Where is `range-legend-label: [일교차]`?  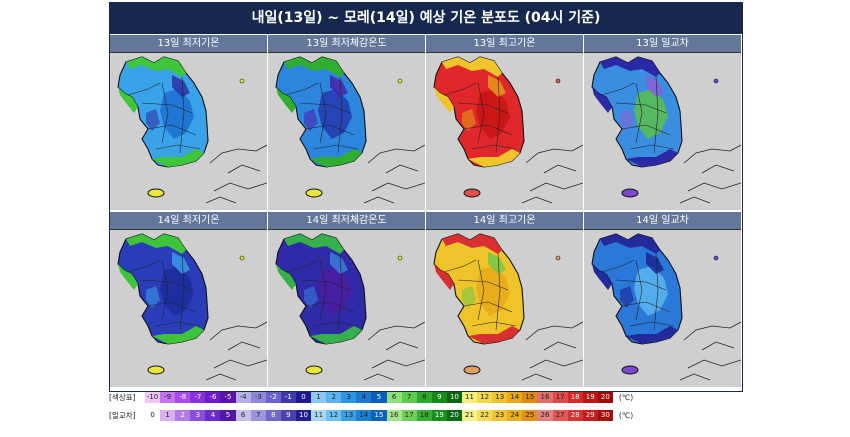 range-legend-label: [일교차] is located at coordinates (122, 415).